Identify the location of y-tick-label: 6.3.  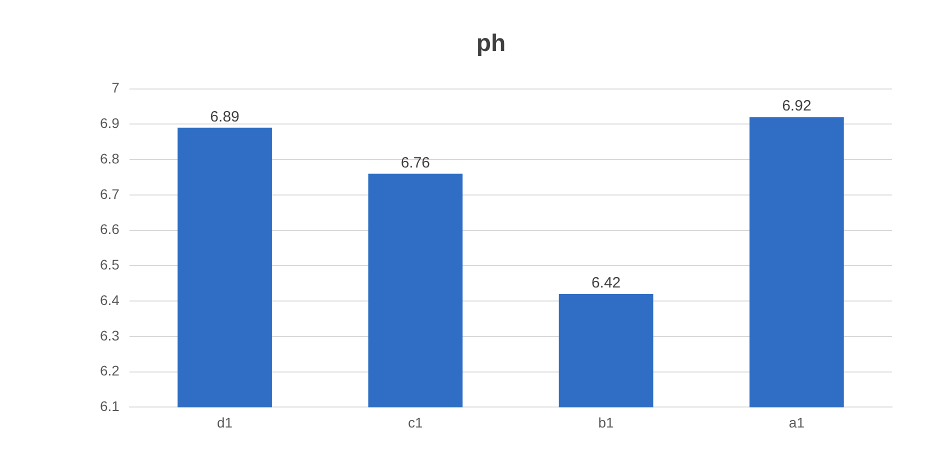
(110, 335).